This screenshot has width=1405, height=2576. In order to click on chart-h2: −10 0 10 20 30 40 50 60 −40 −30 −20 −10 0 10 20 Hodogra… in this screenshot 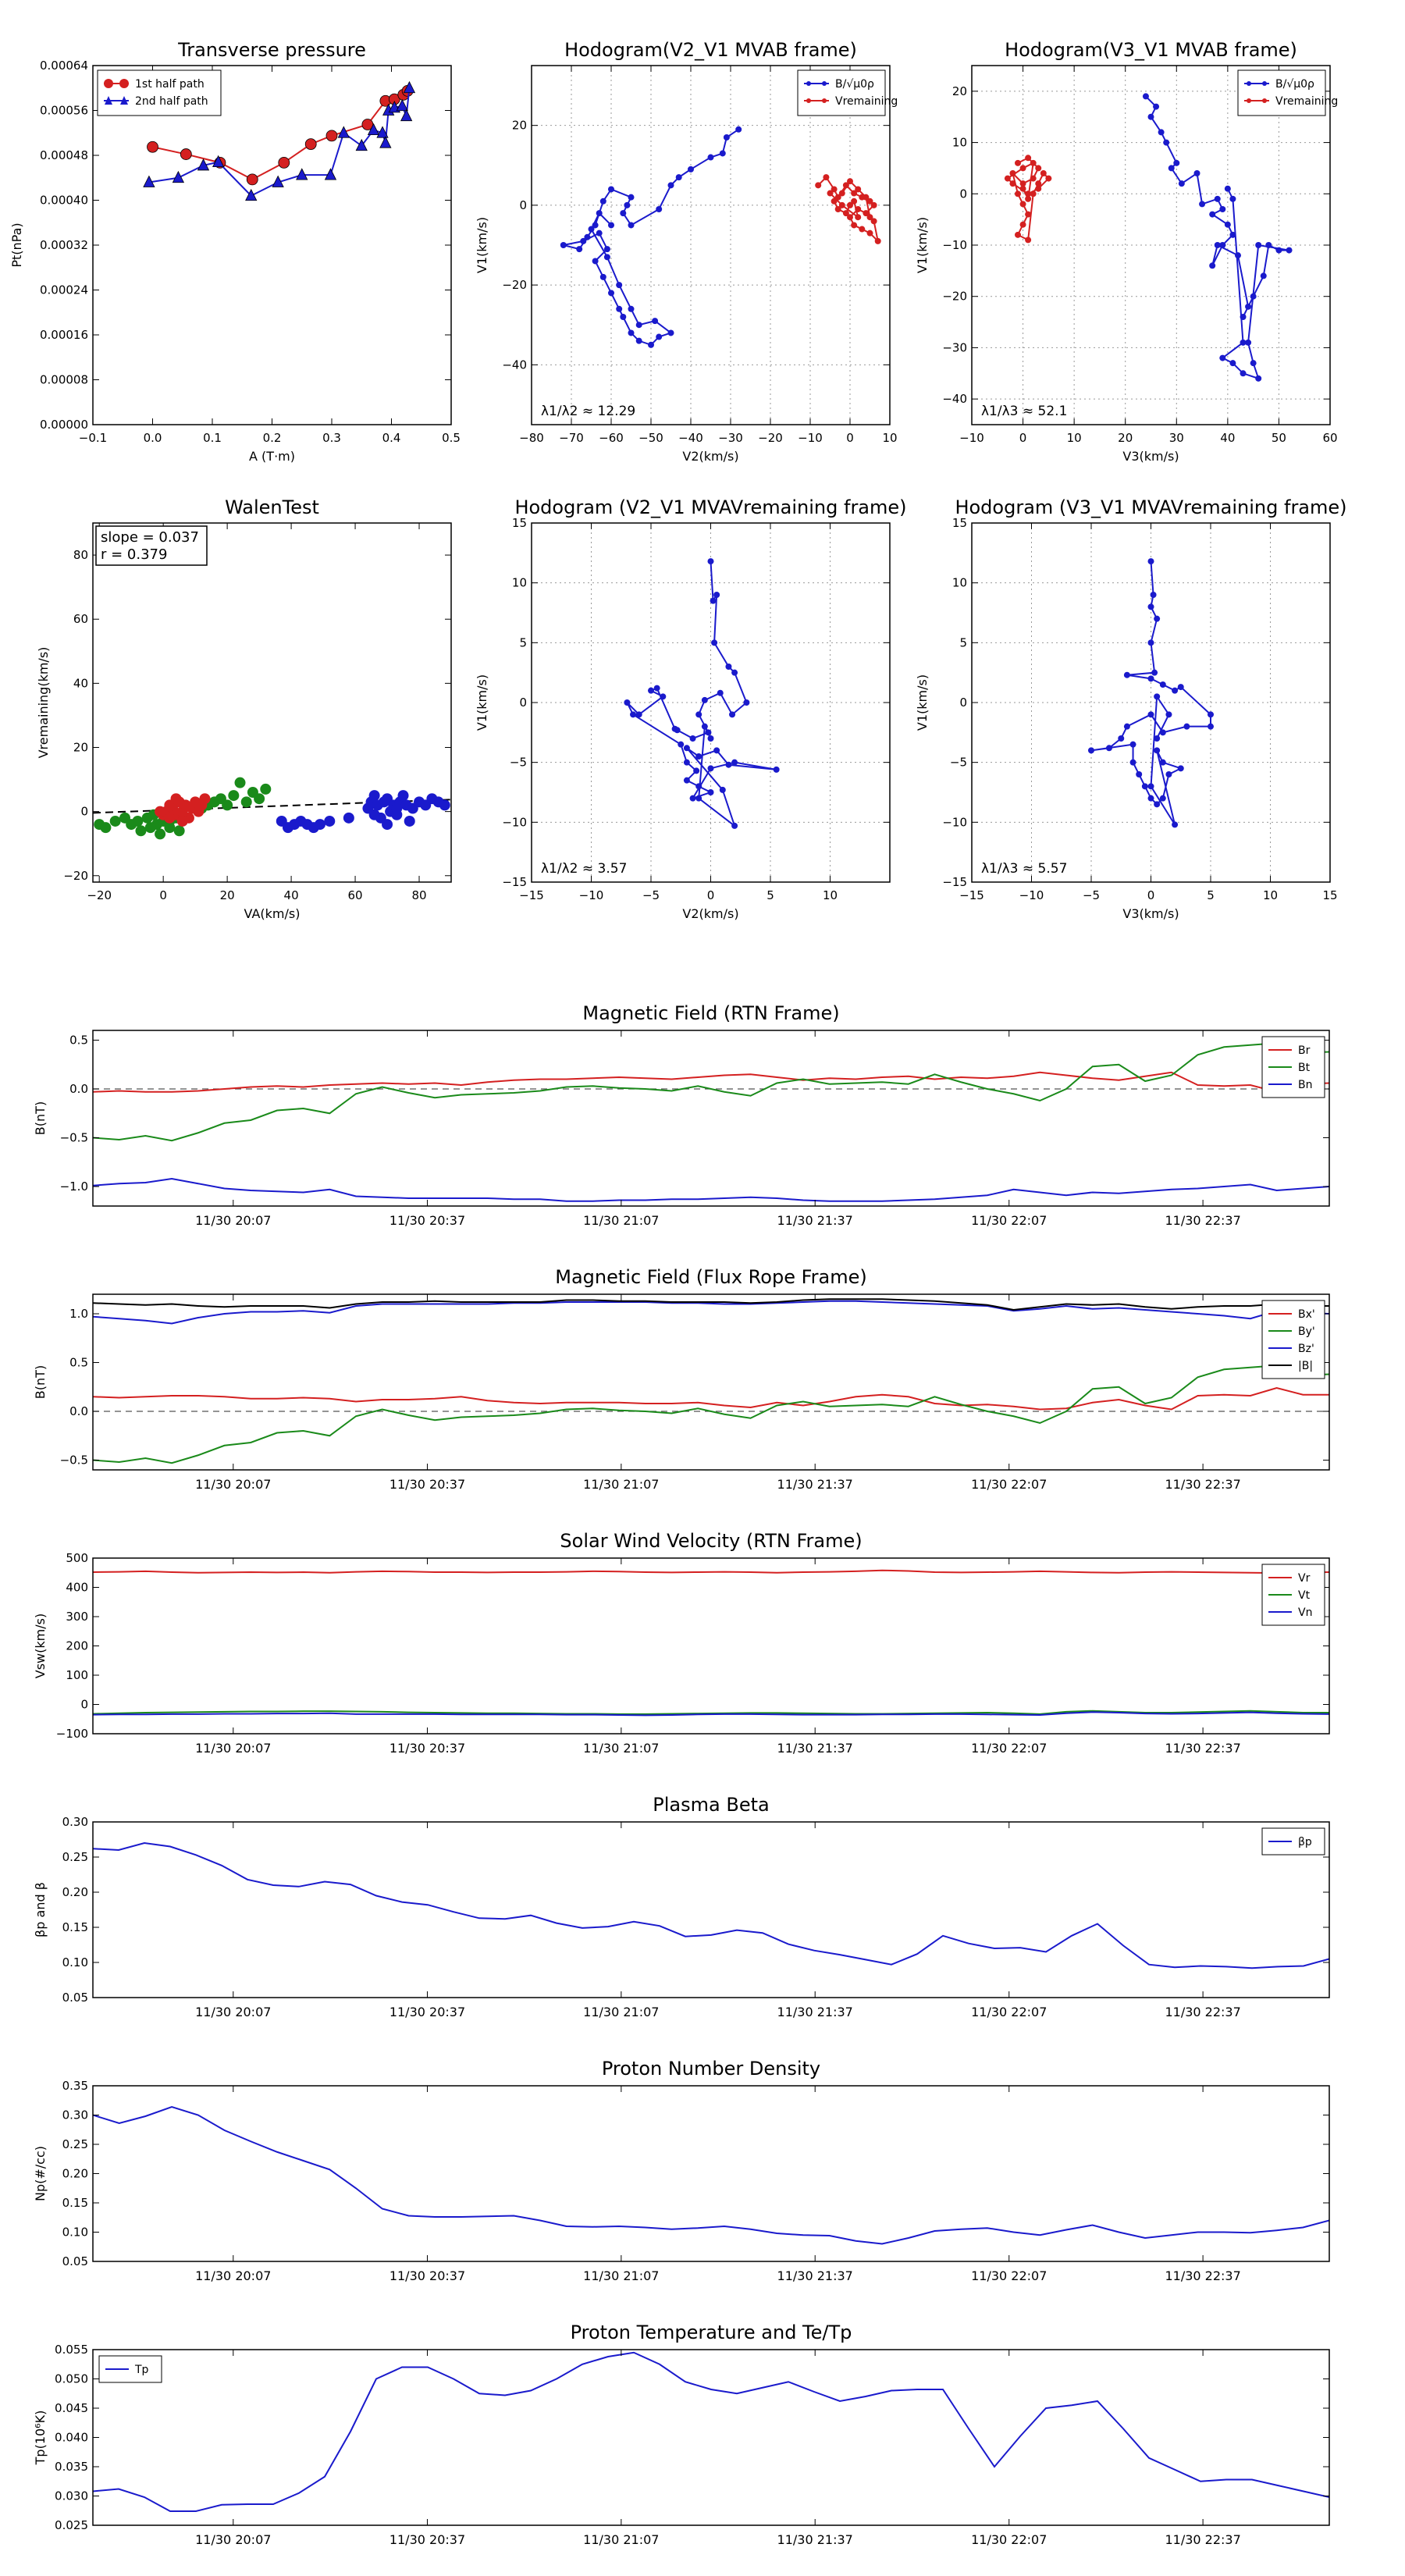, I will do `click(1127, 251)`.